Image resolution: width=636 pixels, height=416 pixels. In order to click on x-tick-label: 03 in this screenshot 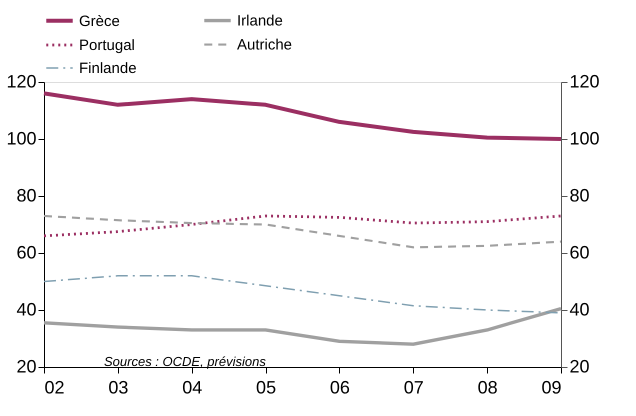, I will do `click(118, 388)`.